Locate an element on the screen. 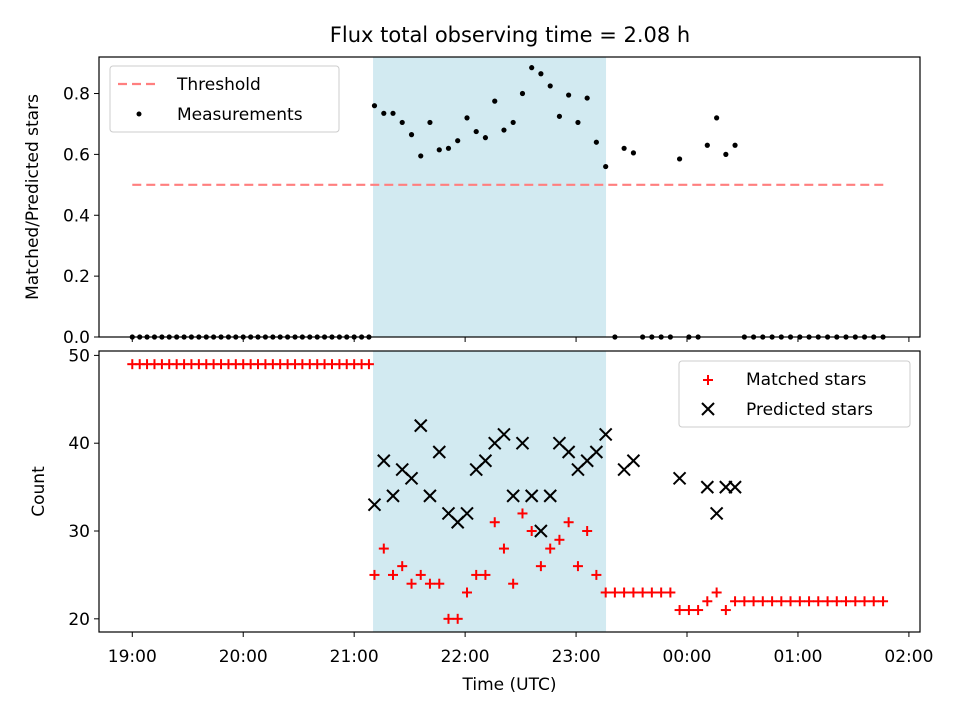 This screenshot has height=720, width=960. count-legend-box is located at coordinates (794, 394).